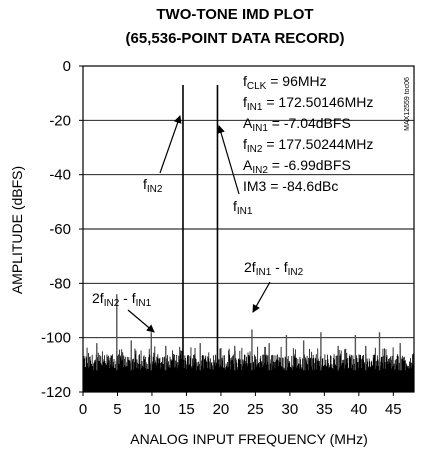 The width and height of the screenshot is (429, 458). Describe the element at coordinates (240, 405) in the screenshot. I see `x-axis-ticks: 0 5 10 15 20 25 30 35 40 45` at that location.